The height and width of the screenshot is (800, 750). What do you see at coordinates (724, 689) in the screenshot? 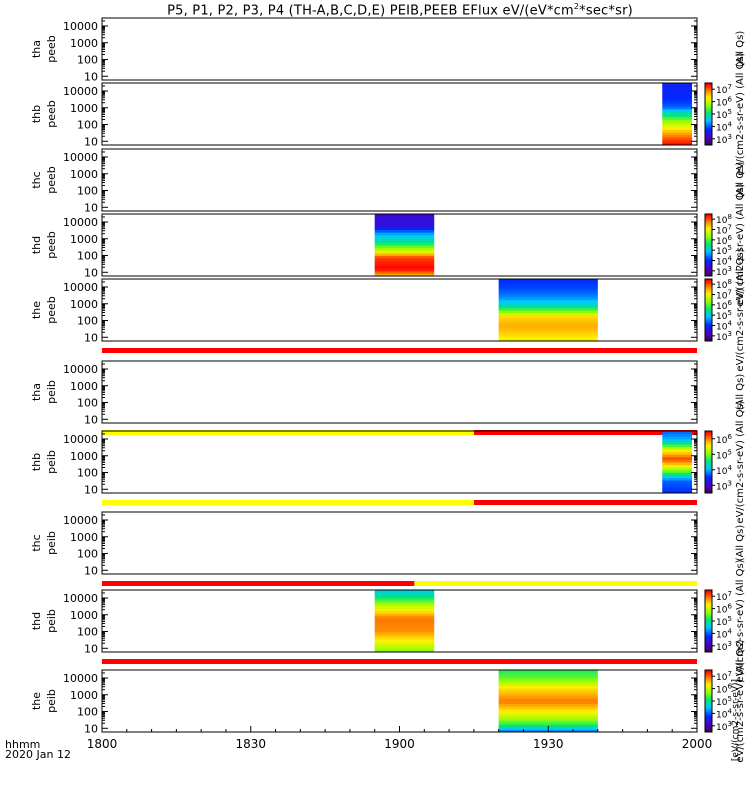
I see `the-peib-colorbar-label: 106` at bounding box center [724, 689].